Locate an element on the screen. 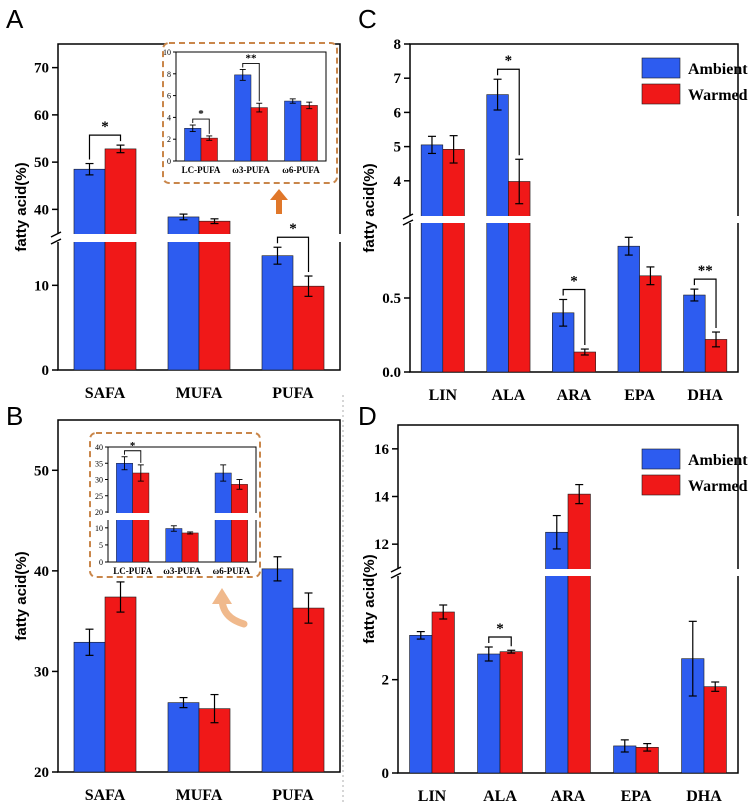  inset-y-tick-label: 8 is located at coordinates (169, 74).